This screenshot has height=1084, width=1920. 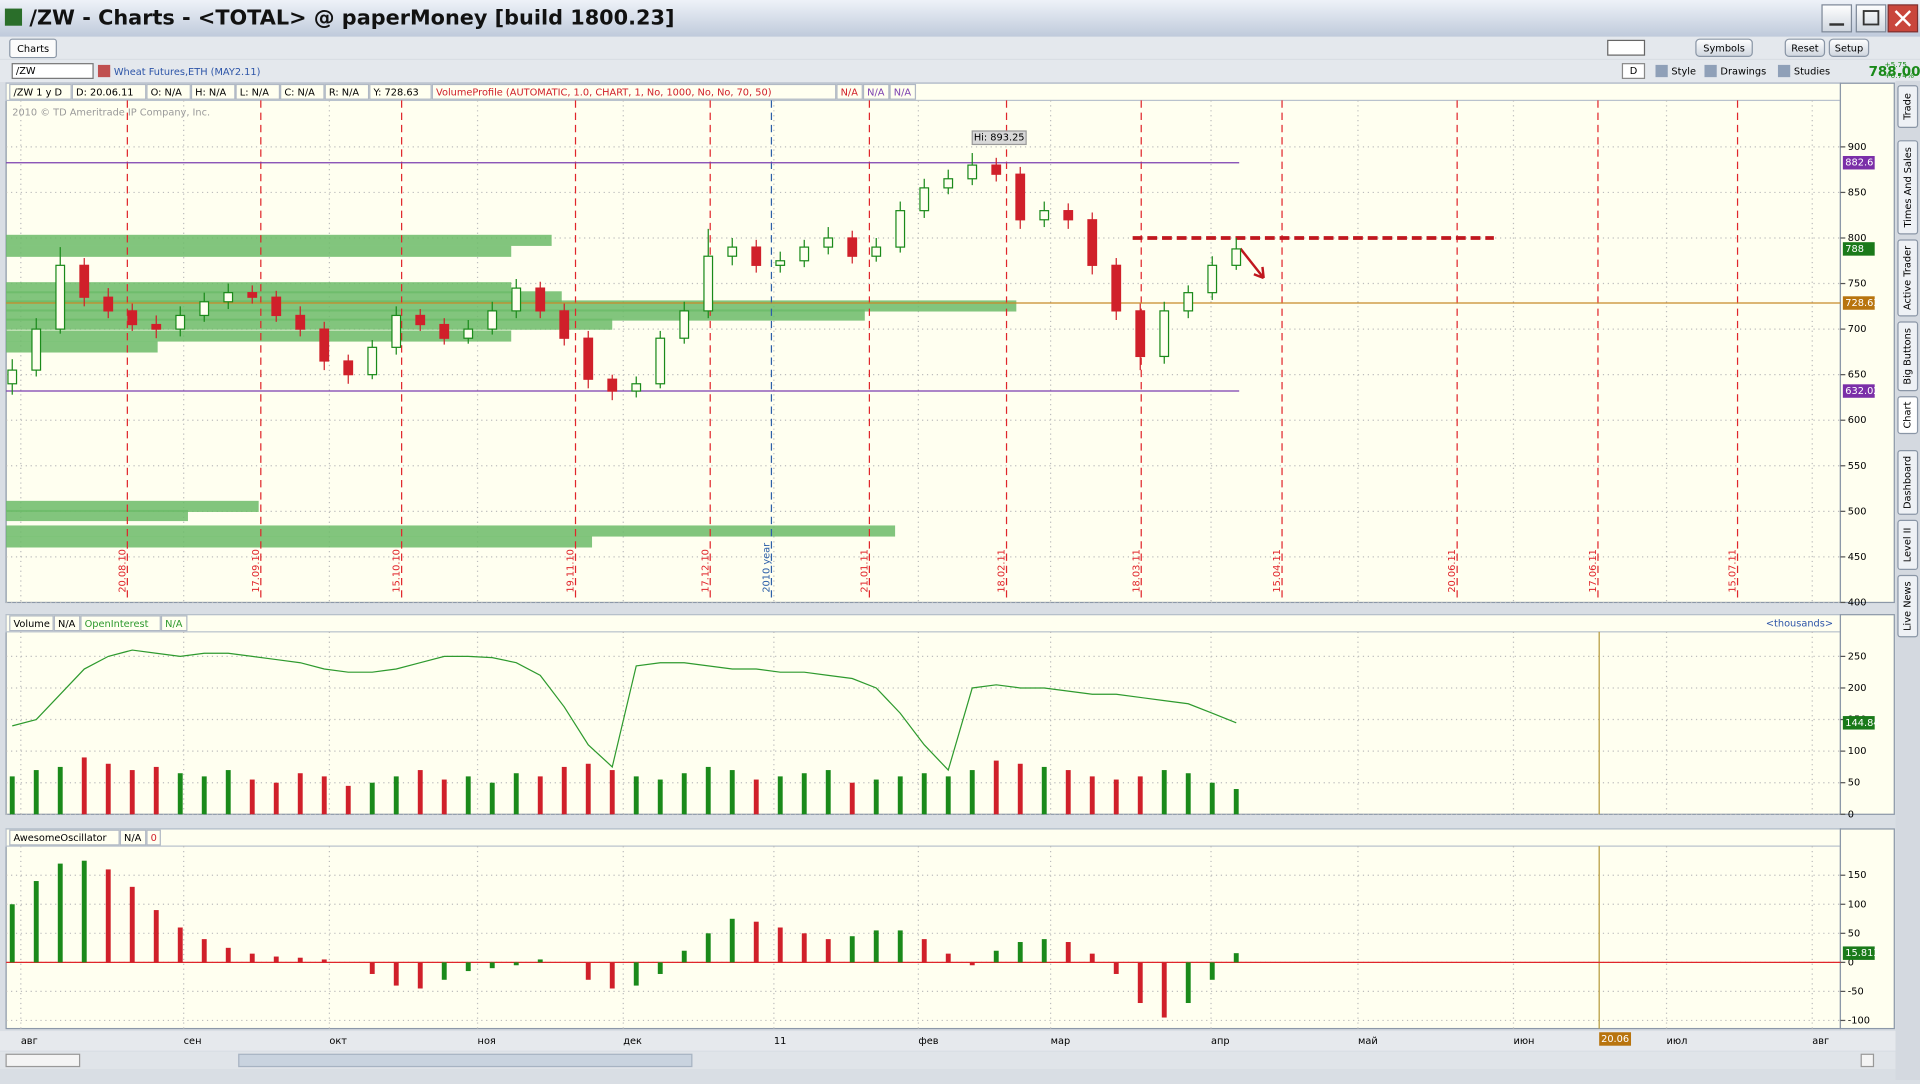 I want to click on symbol-icon, so click(x=104, y=71).